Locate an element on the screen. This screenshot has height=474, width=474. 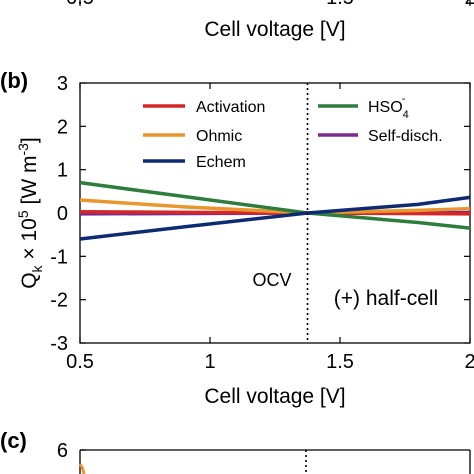
ocv-annotation: OCV is located at coordinates (271, 280).